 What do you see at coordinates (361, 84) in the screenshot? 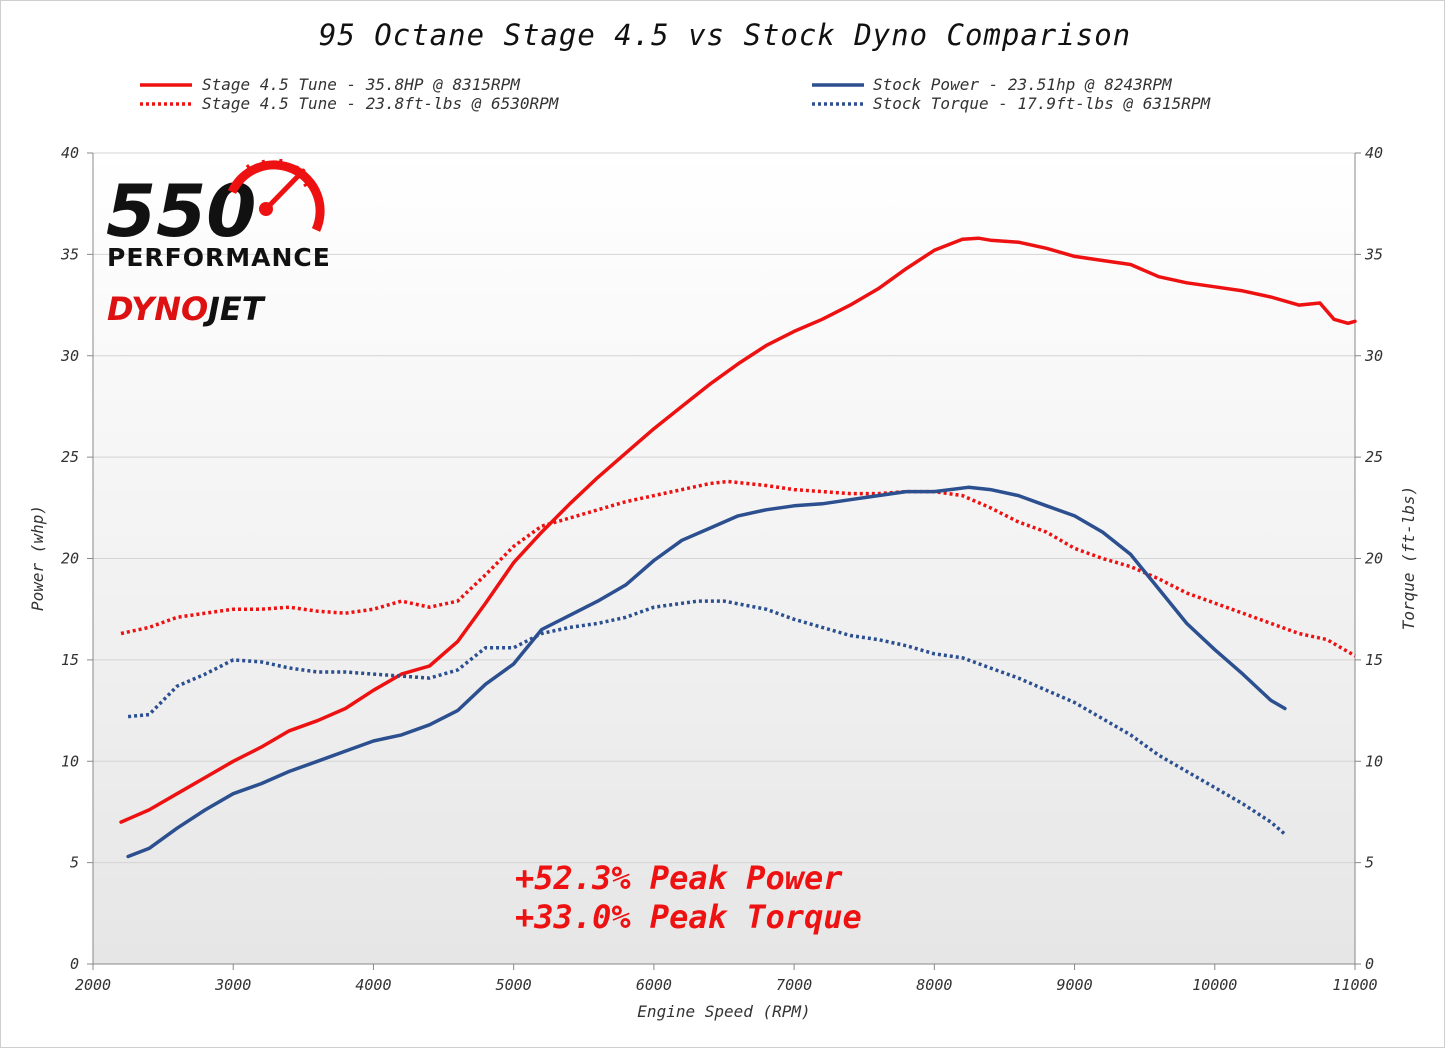
I see `legend-label-stage-power: Stage 4.5 Tune - 35.8HP @ 8315RPM` at bounding box center [361, 84].